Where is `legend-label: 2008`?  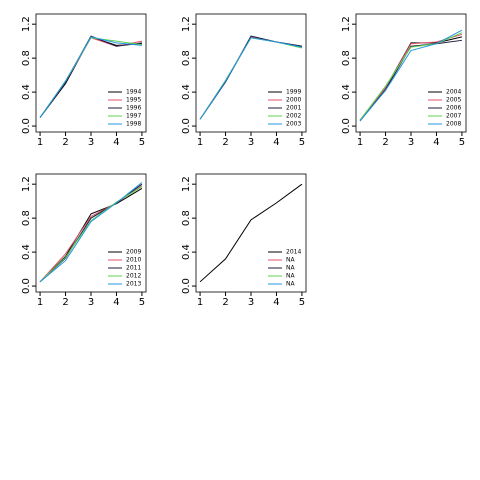
legend-label: 2008 is located at coordinates (453, 124).